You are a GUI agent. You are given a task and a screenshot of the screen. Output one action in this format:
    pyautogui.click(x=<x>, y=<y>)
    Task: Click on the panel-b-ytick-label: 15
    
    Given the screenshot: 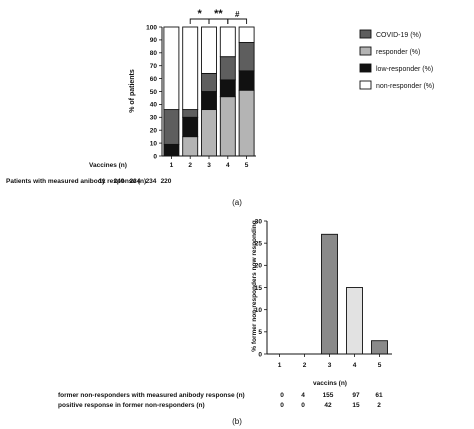 What is the action you would take?
    pyautogui.click(x=259, y=288)
    